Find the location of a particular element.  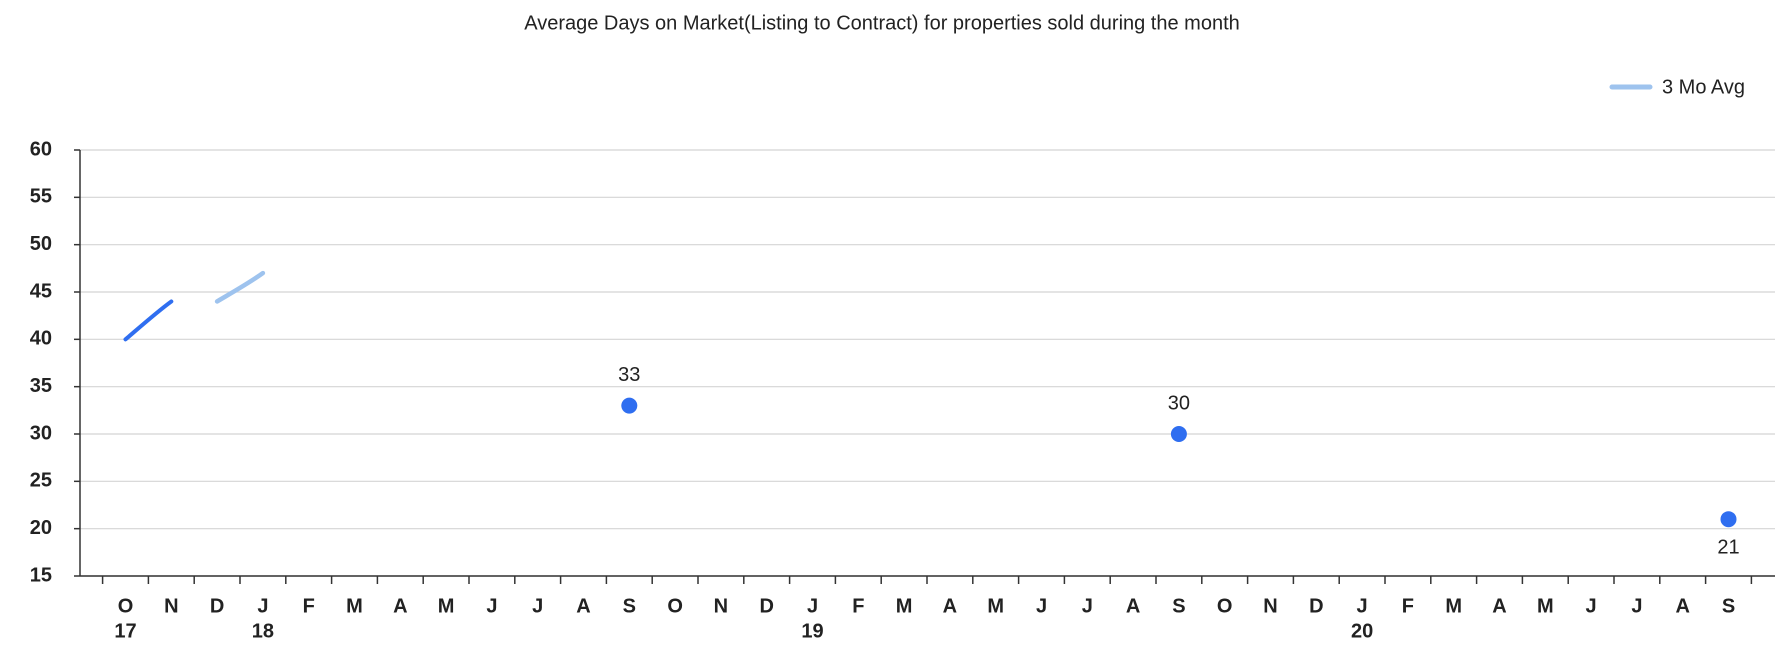

year-label: 20 is located at coordinates (1362, 631).